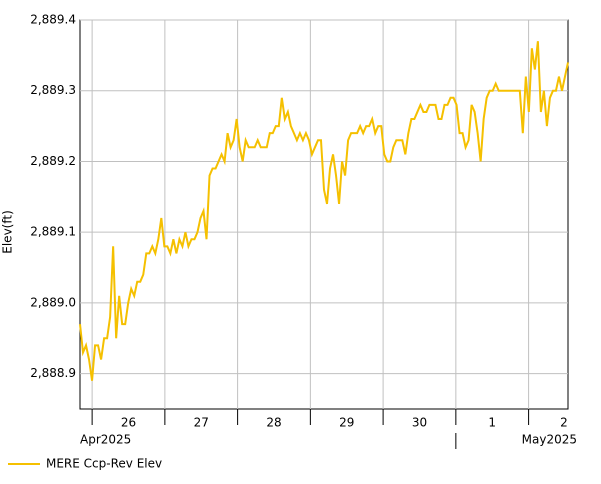  What do you see at coordinates (53, 161) in the screenshot?
I see `y-tick-label: 2,889.2` at bounding box center [53, 161].